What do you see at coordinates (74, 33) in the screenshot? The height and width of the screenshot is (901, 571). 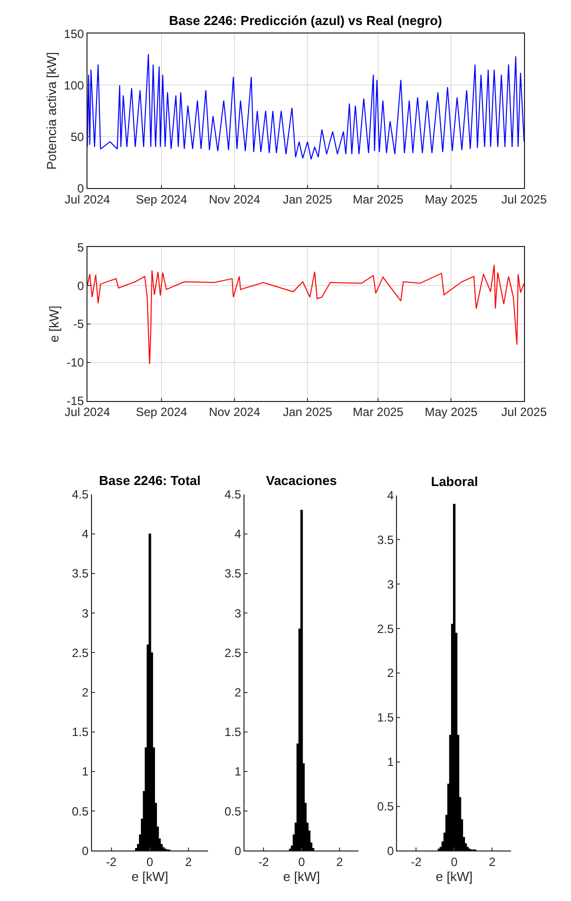 I see `y-tick-label: 150` at bounding box center [74, 33].